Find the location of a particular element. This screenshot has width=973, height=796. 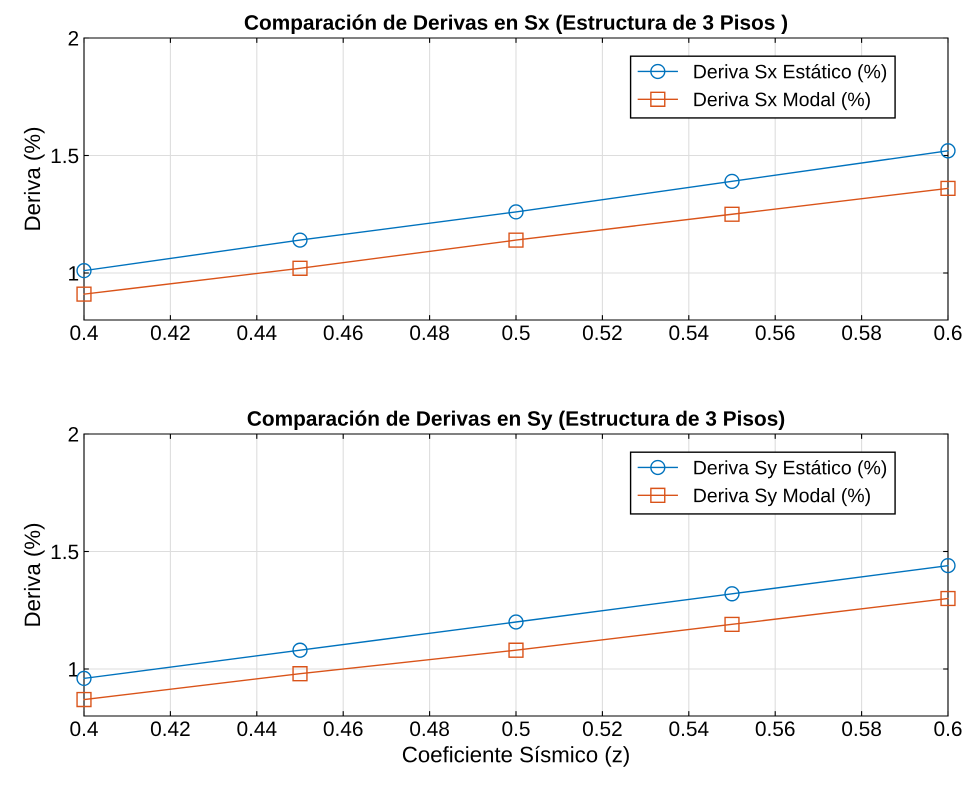

chart-title: Comparación de Derivas en Sx (Estructura de 3 Pisos ) is located at coordinates (516, 24).